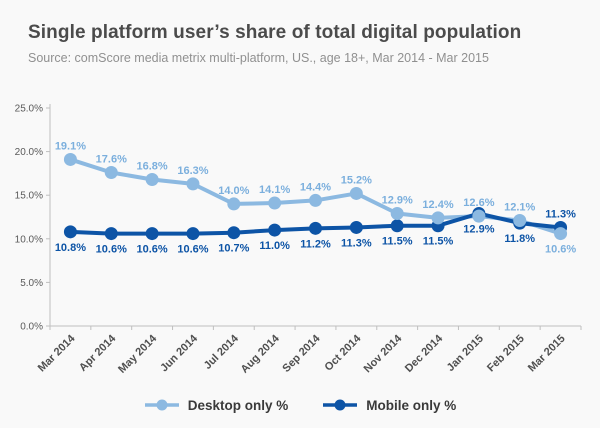 Image resolution: width=600 pixels, height=428 pixels. Describe the element at coordinates (478, 203) in the screenshot. I see `data-point-label: 12.6%` at that location.